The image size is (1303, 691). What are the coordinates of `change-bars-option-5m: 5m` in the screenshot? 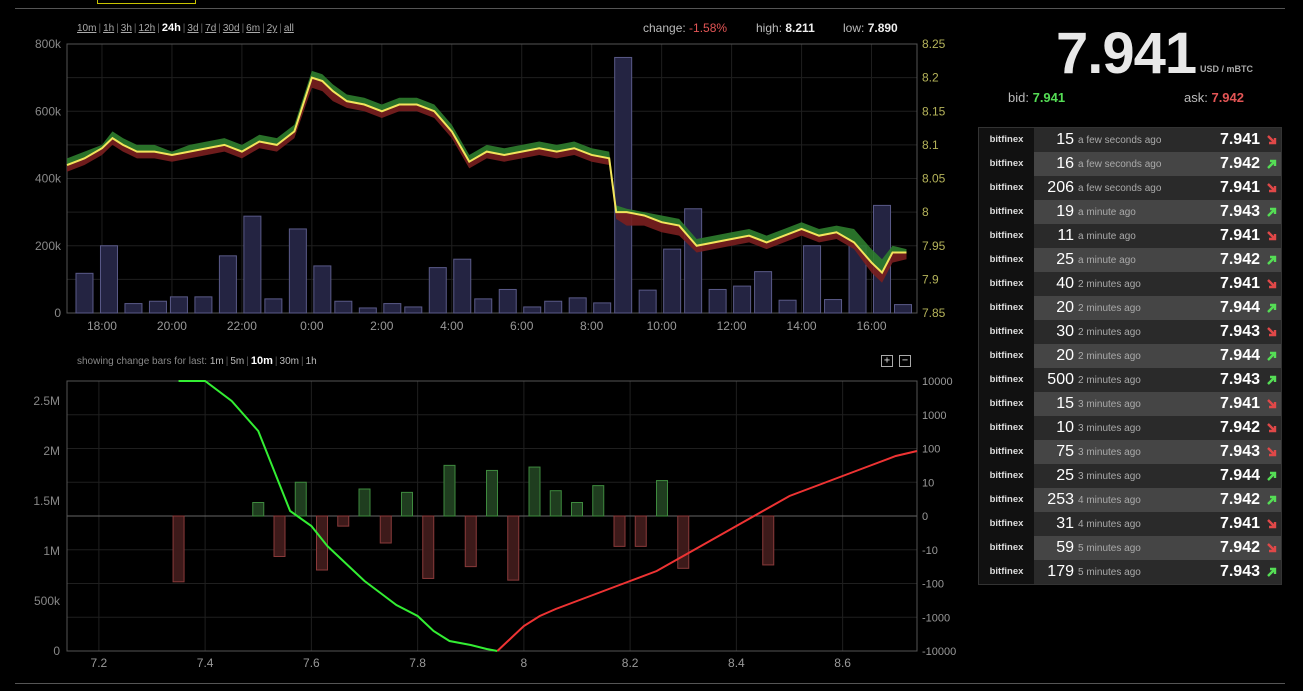 It's located at (237, 361).